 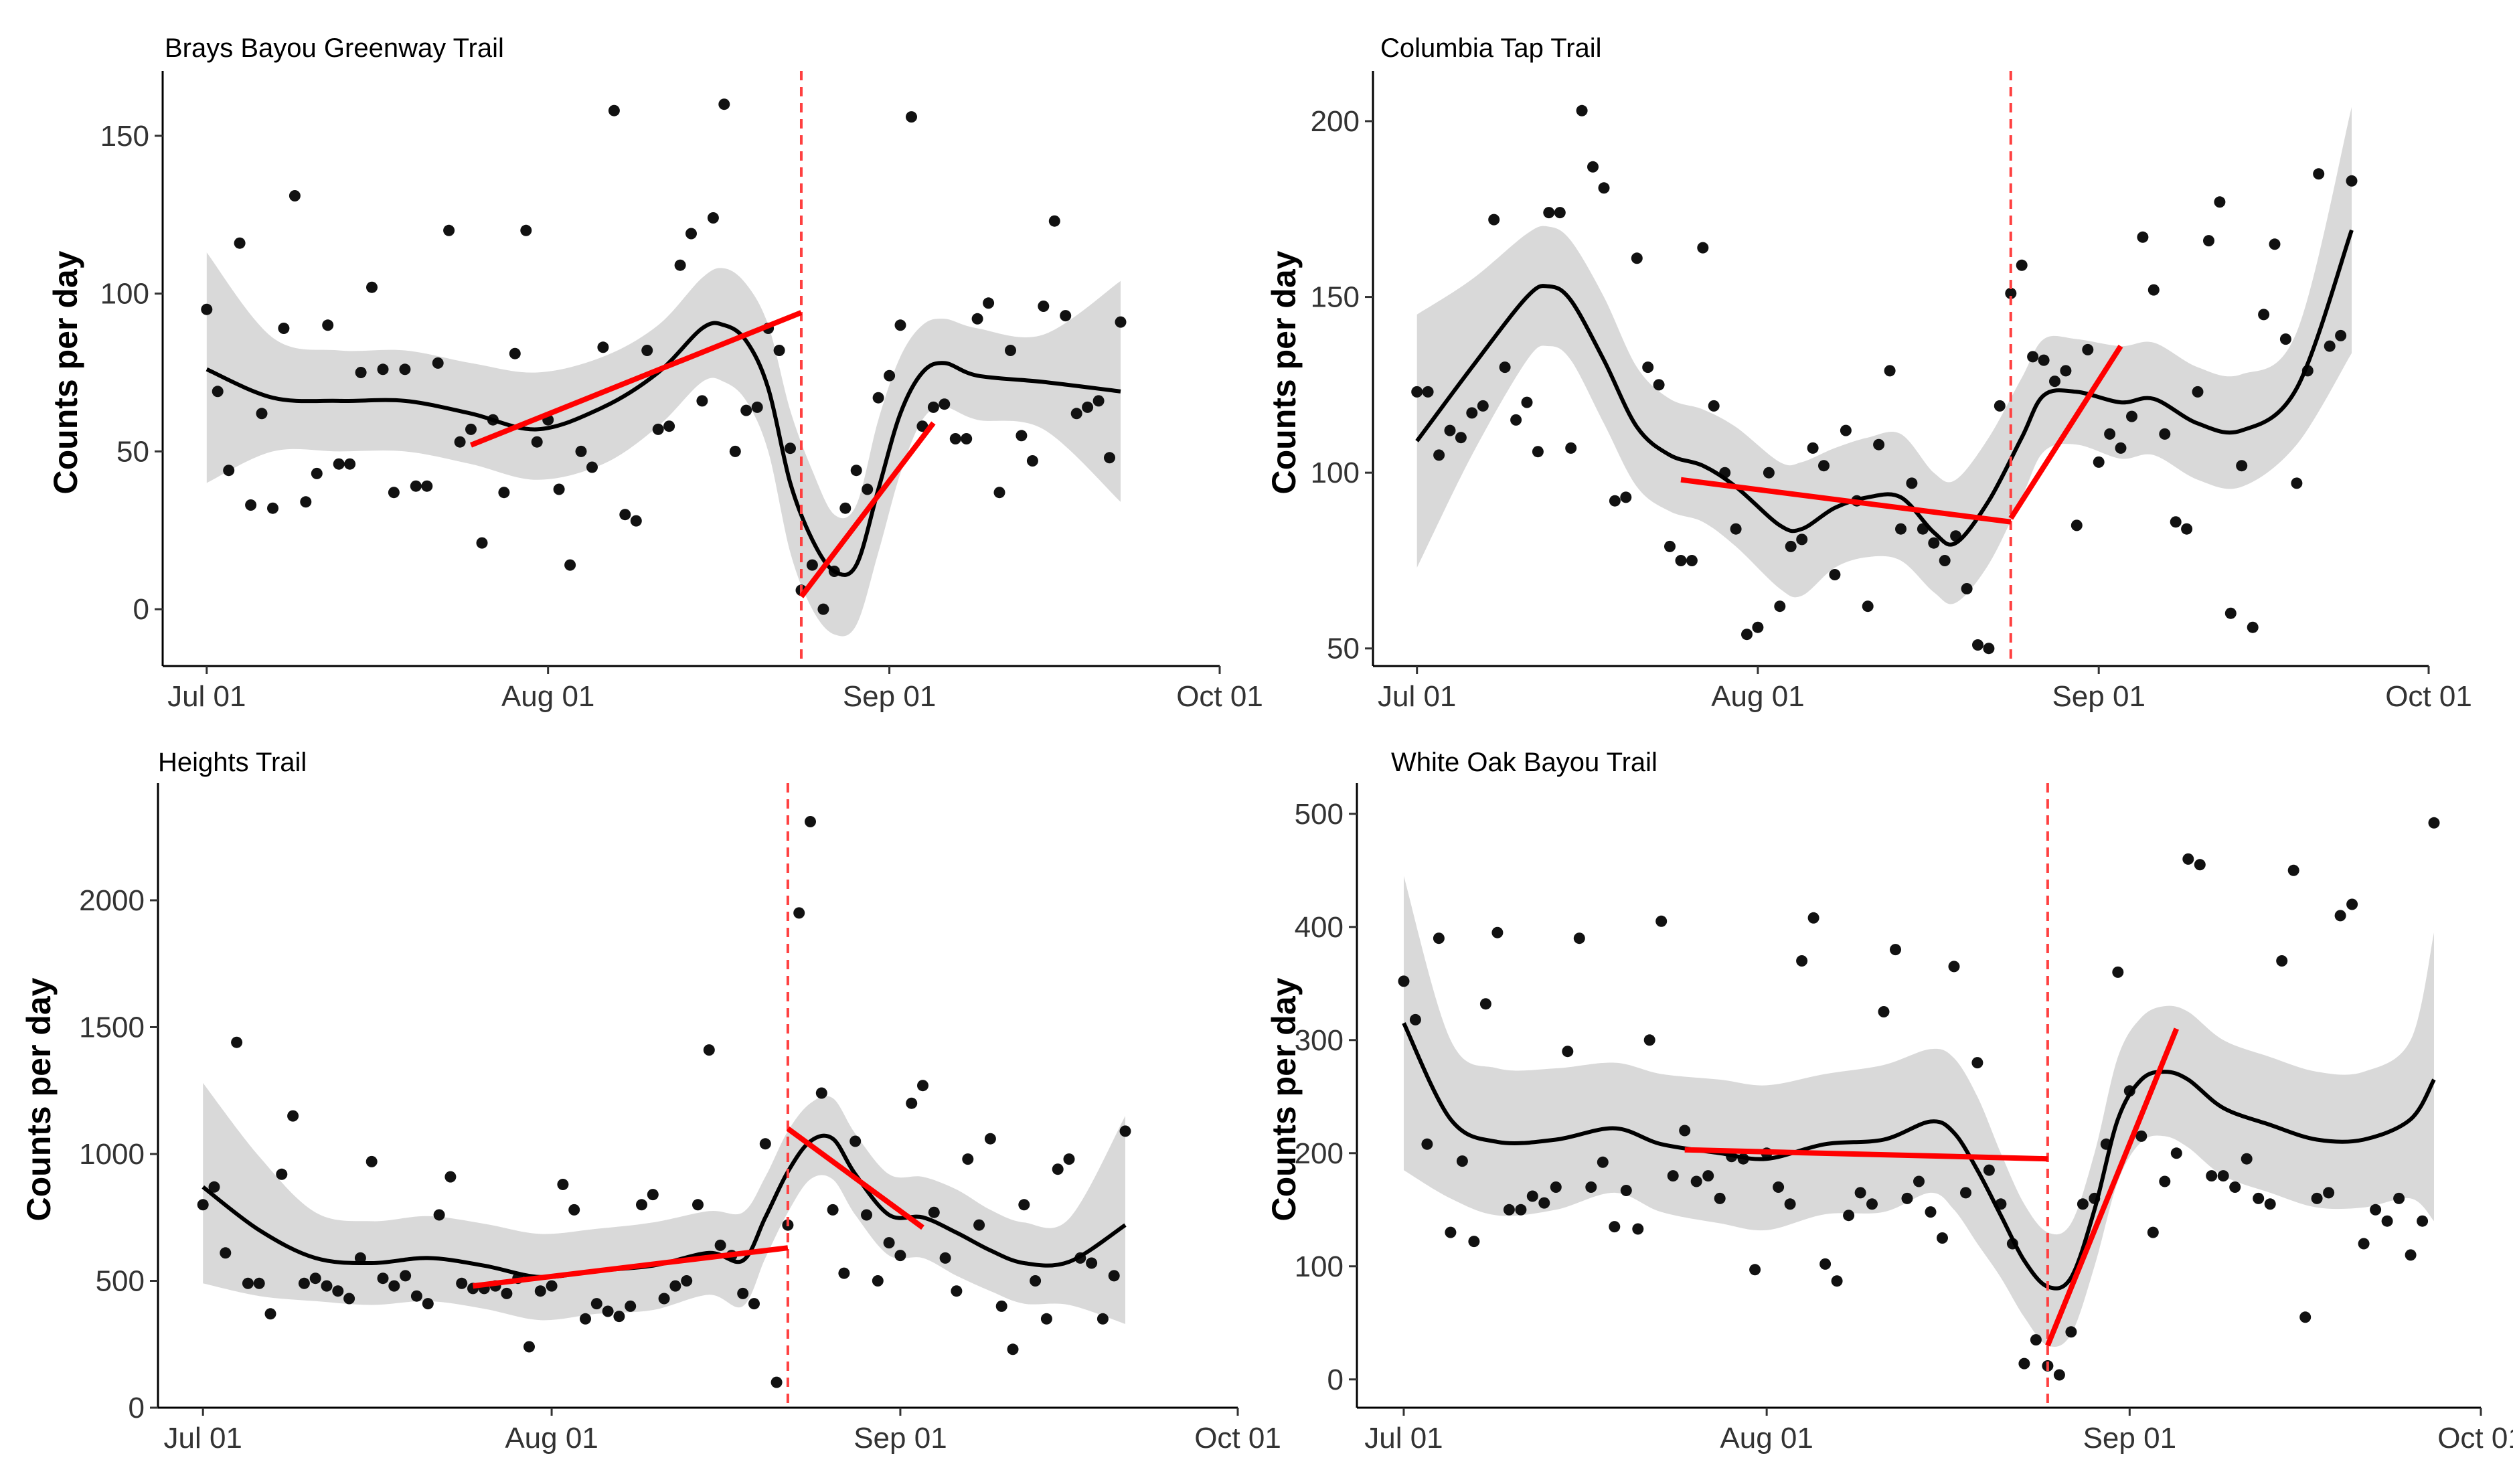 What do you see at coordinates (232, 763) in the screenshot?
I see `panel-title: Heights Trail` at bounding box center [232, 763].